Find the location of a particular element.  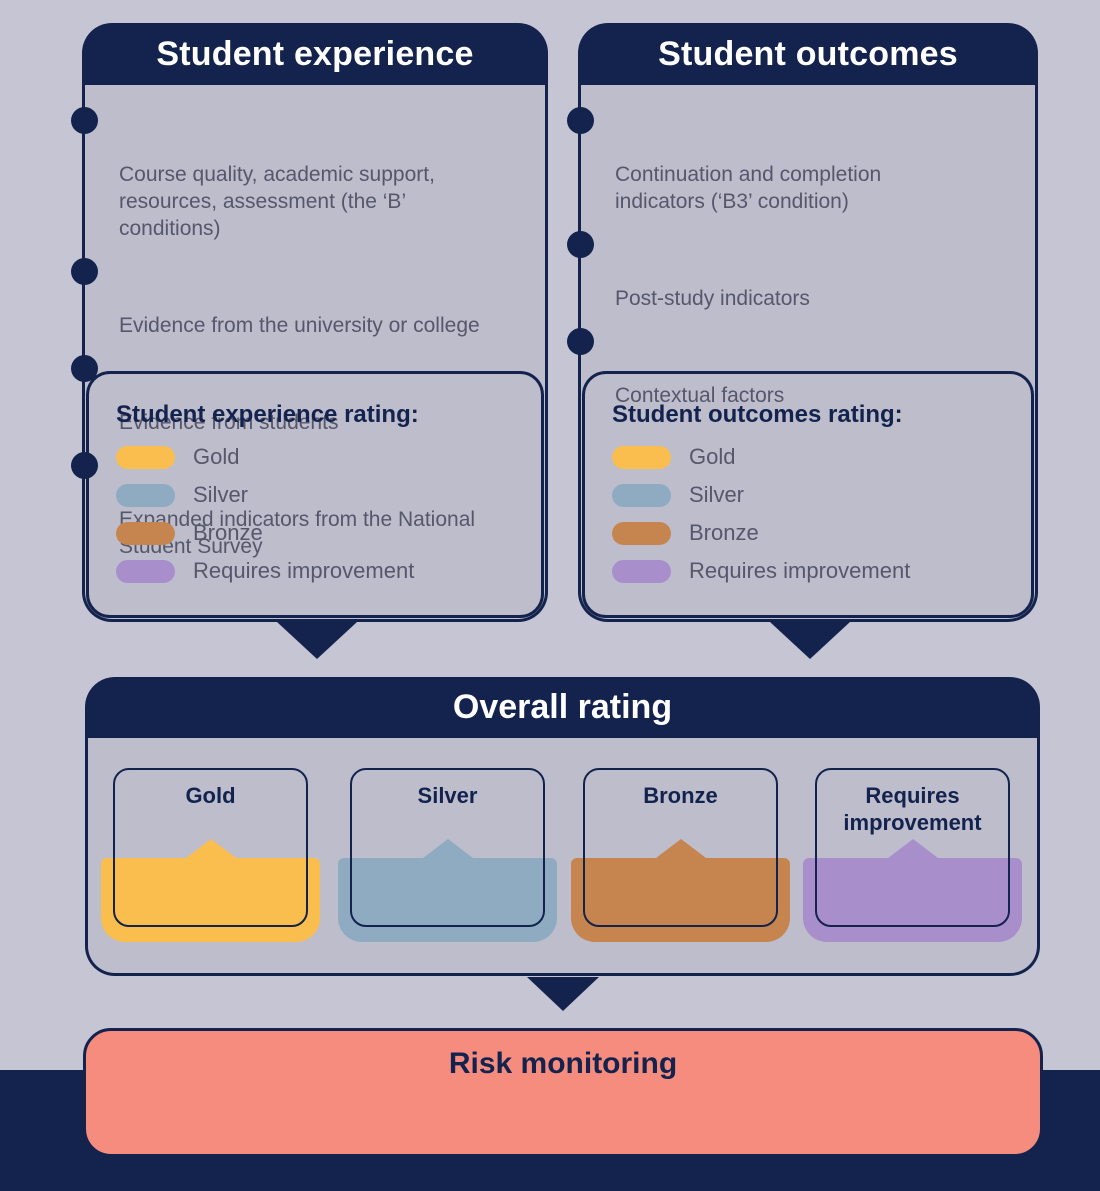

bullet-text: Evidence from students is located at coordinates (229, 422).